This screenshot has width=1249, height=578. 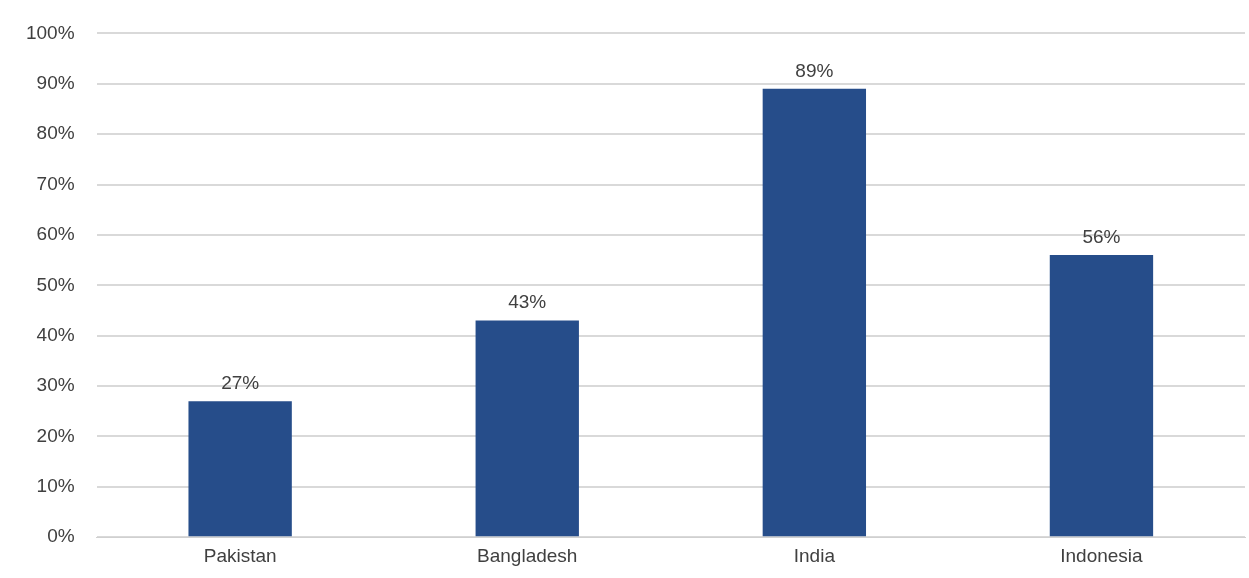 What do you see at coordinates (55, 284) in the screenshot?
I see `y-tick-label: 50%` at bounding box center [55, 284].